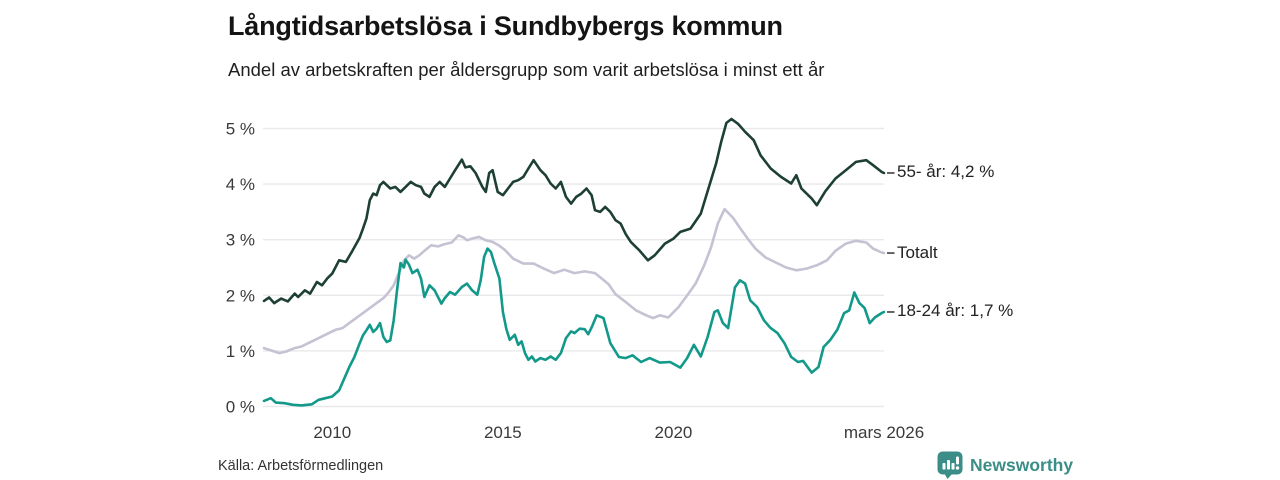 This screenshot has width=1280, height=480. I want to click on series-label-total: Totalt, so click(917, 252).